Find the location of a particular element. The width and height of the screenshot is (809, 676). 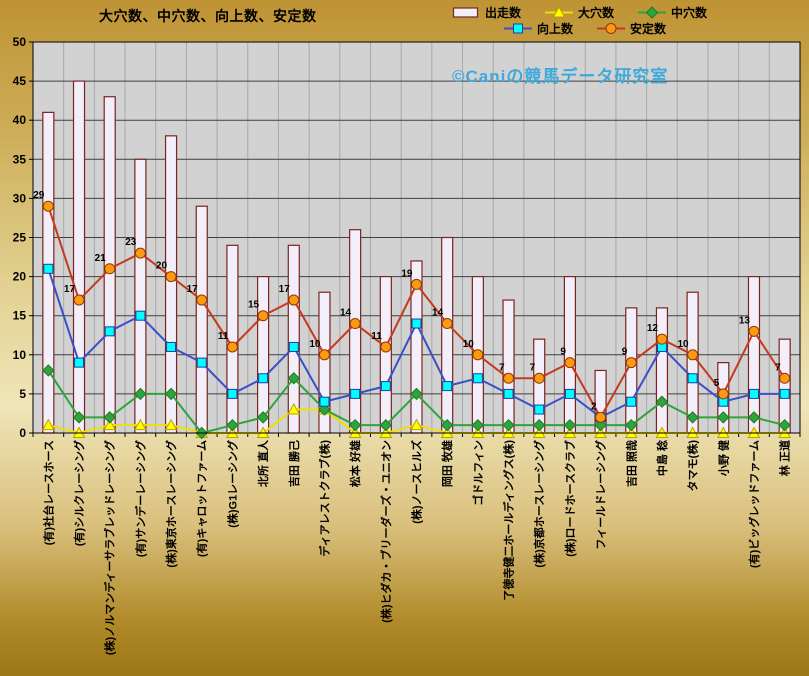

category-label: (有)サンデーレーシング is located at coordinates (140, 498).